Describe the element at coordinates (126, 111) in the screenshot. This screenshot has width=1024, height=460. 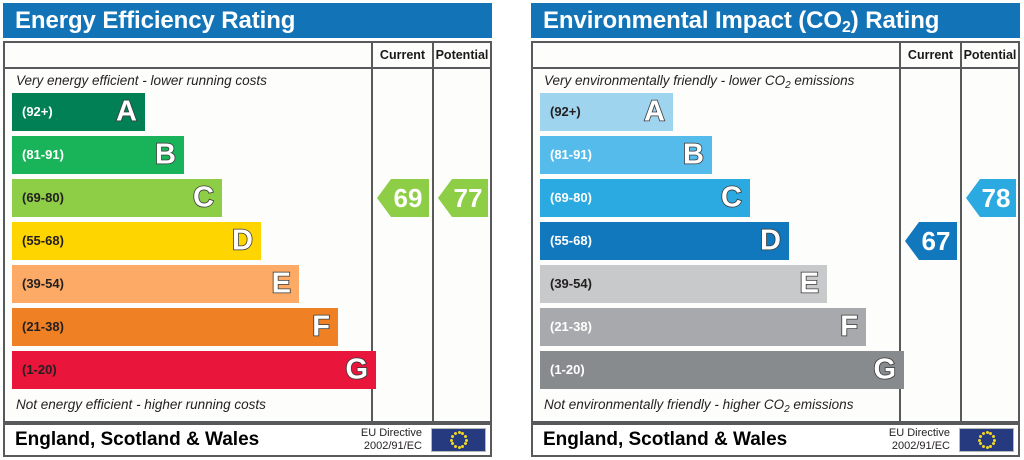
I see `band-letter: A` at that location.